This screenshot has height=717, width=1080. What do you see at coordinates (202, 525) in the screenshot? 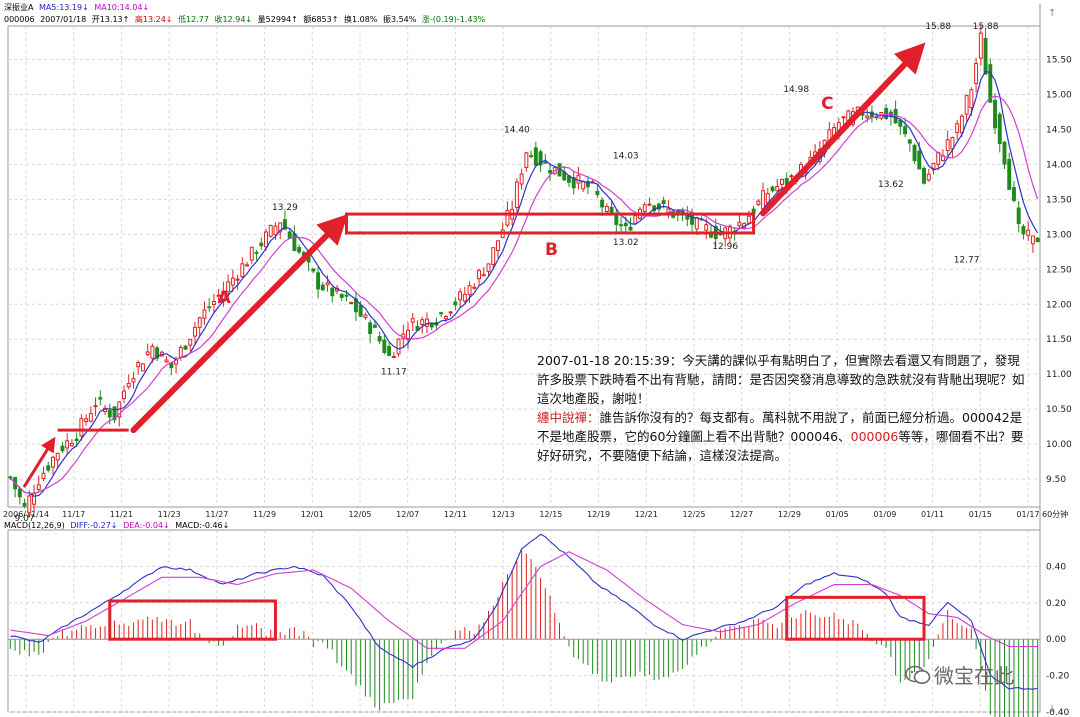
I see `macd-readout: MACD:-0.46↓` at bounding box center [202, 525].